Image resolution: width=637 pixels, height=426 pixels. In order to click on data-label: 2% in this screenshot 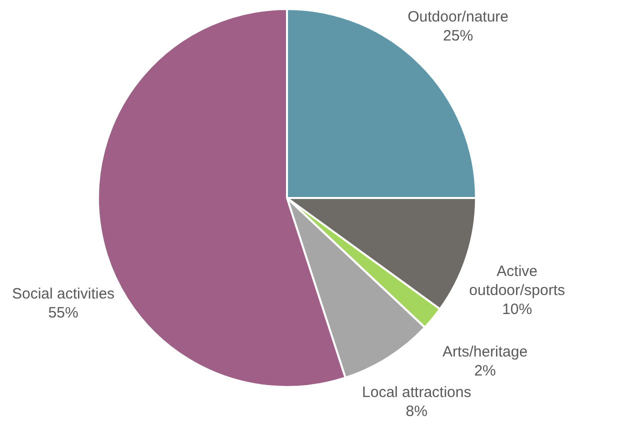, I will do `click(485, 371)`.